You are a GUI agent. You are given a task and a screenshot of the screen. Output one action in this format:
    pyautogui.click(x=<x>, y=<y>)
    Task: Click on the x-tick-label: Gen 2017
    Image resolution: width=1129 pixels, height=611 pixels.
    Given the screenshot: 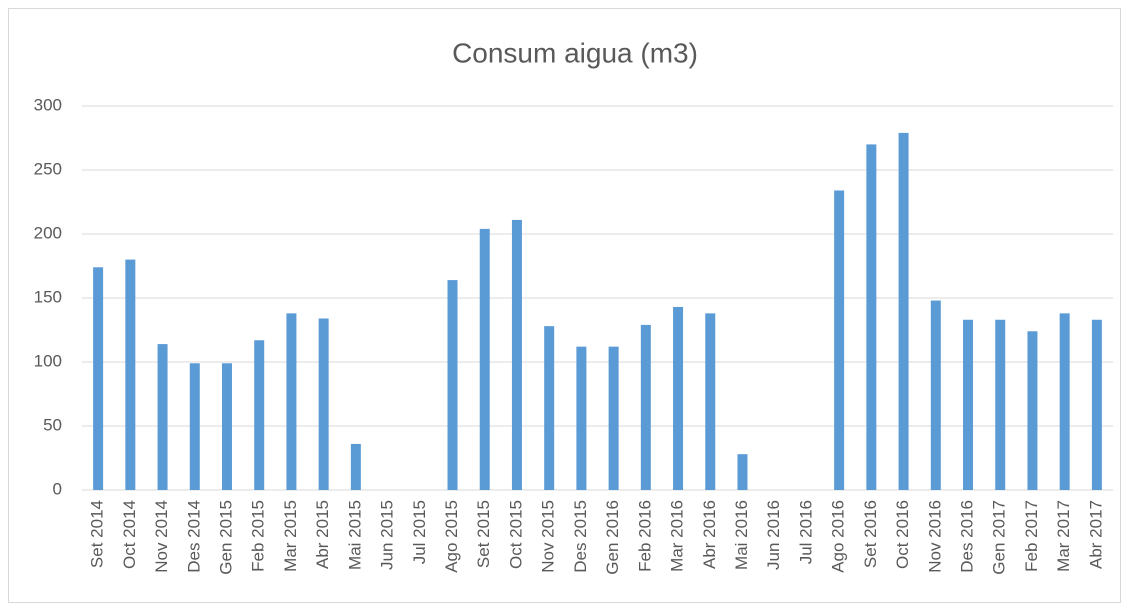 What is the action you would take?
    pyautogui.click(x=999, y=537)
    